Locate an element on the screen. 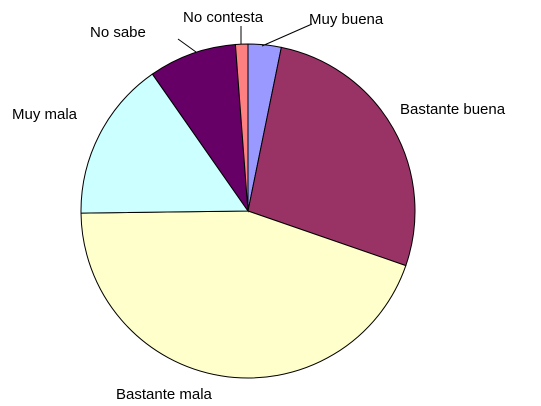  leader-line-no-sabe is located at coordinates (187, 45).